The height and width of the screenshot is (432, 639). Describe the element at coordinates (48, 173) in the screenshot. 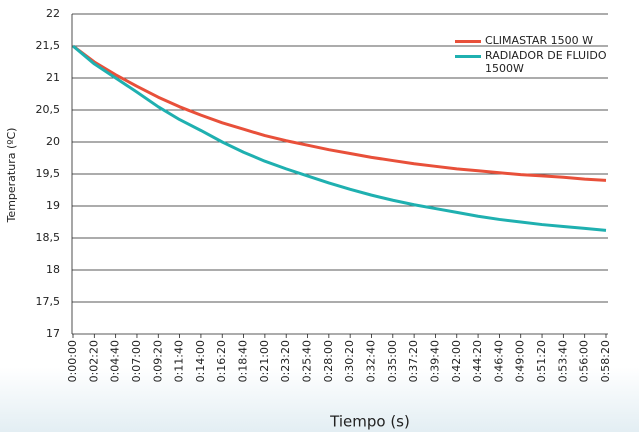

I see `y-tick-label: 19,5` at that location.